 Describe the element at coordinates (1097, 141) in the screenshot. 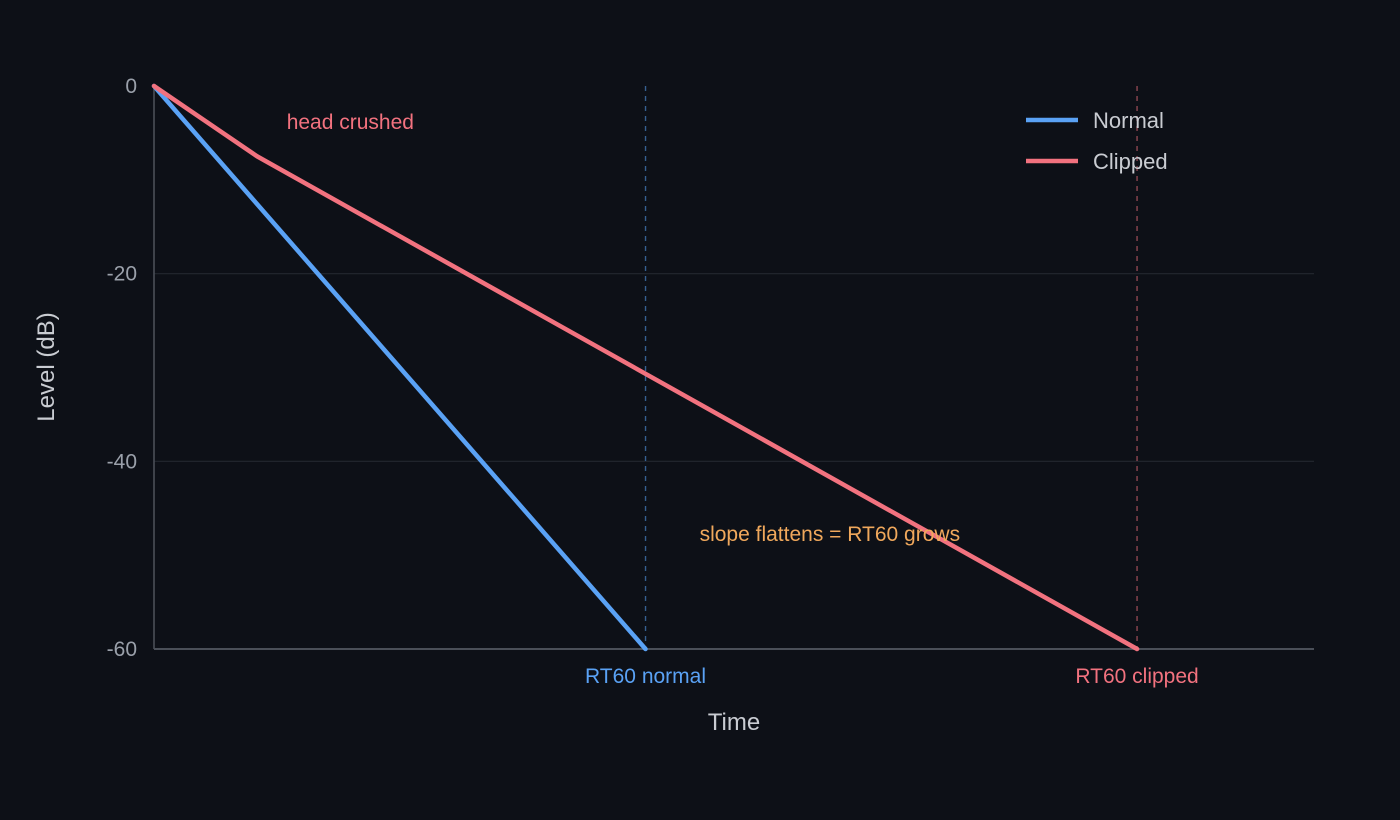

I see `legend: Normal Clipped` at that location.